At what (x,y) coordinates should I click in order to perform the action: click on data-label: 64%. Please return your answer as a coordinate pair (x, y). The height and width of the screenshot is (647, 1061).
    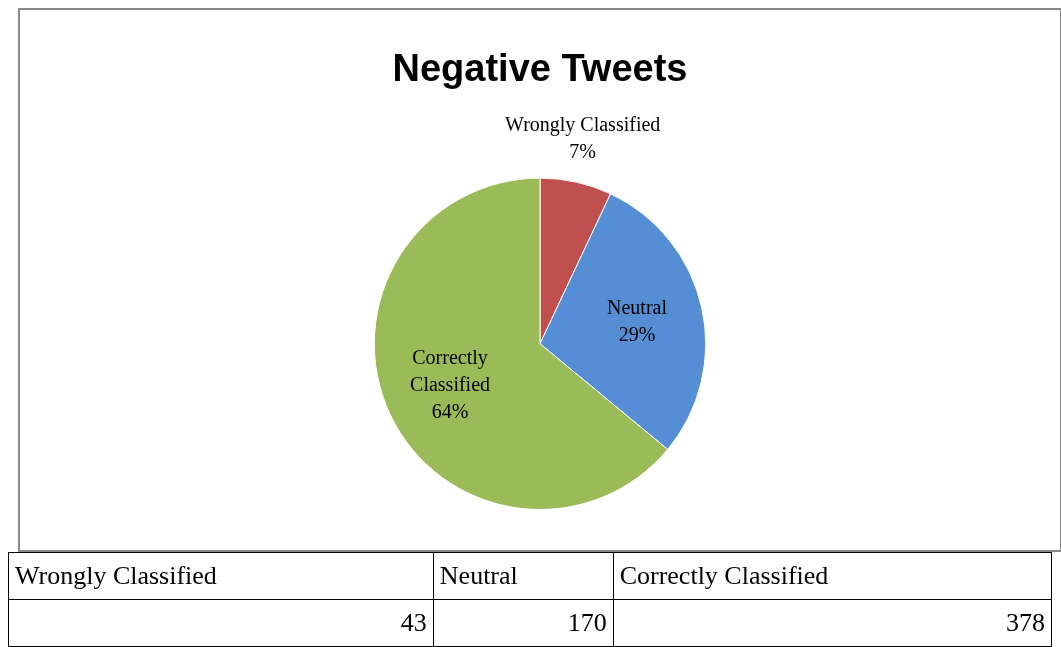
    Looking at the image, I should click on (450, 411).